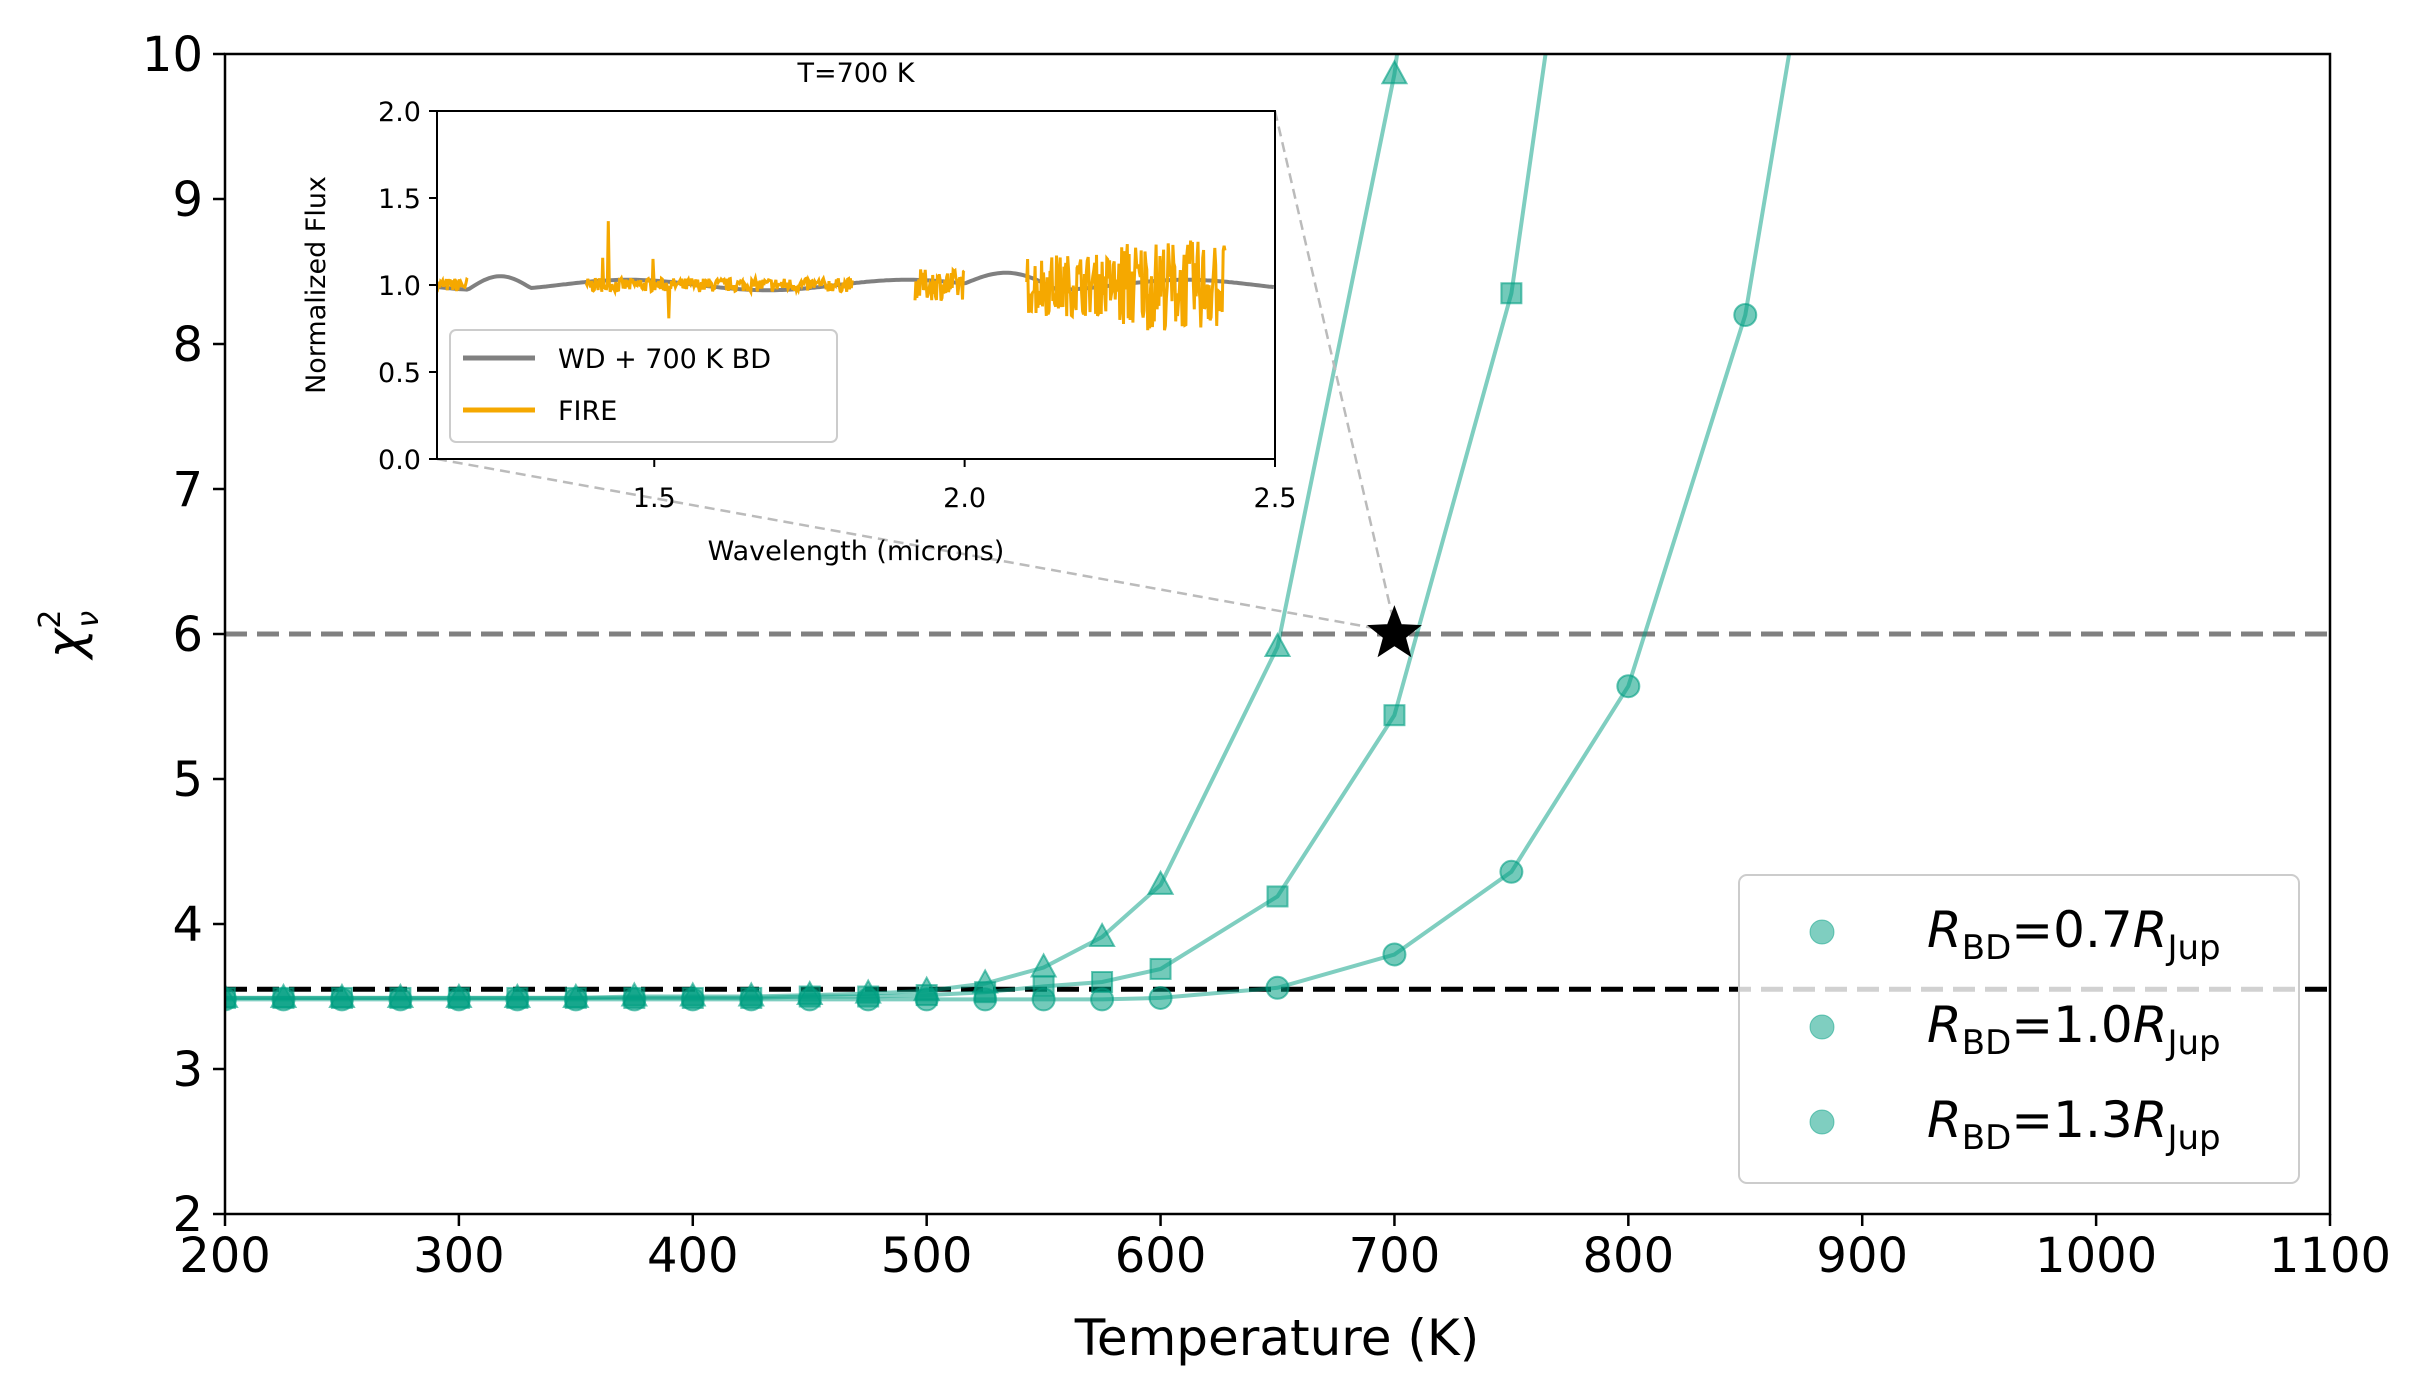 This screenshot has width=2420, height=1397. I want to click on legend: RBD=0.7RJup RBD=1.0RJup RBD=1.3RJup, so click(2019, 1029).